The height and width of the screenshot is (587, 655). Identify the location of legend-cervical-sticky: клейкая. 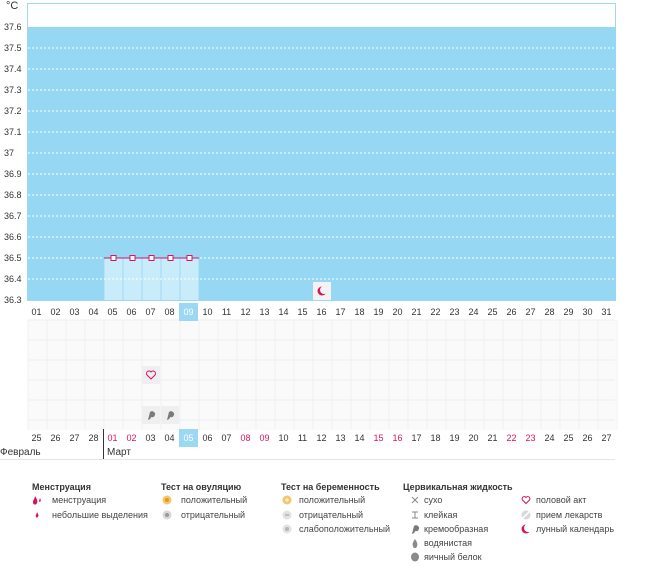
(441, 515).